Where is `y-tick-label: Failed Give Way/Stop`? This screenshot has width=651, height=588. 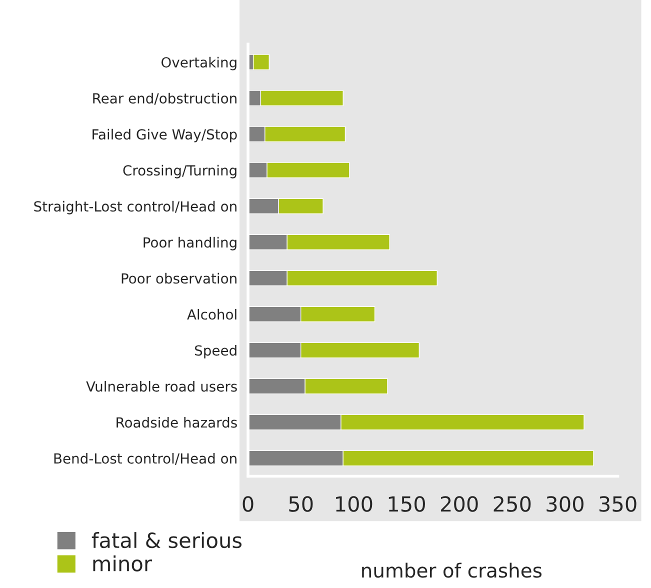
y-tick-label: Failed Give Way/Stop is located at coordinates (164, 135).